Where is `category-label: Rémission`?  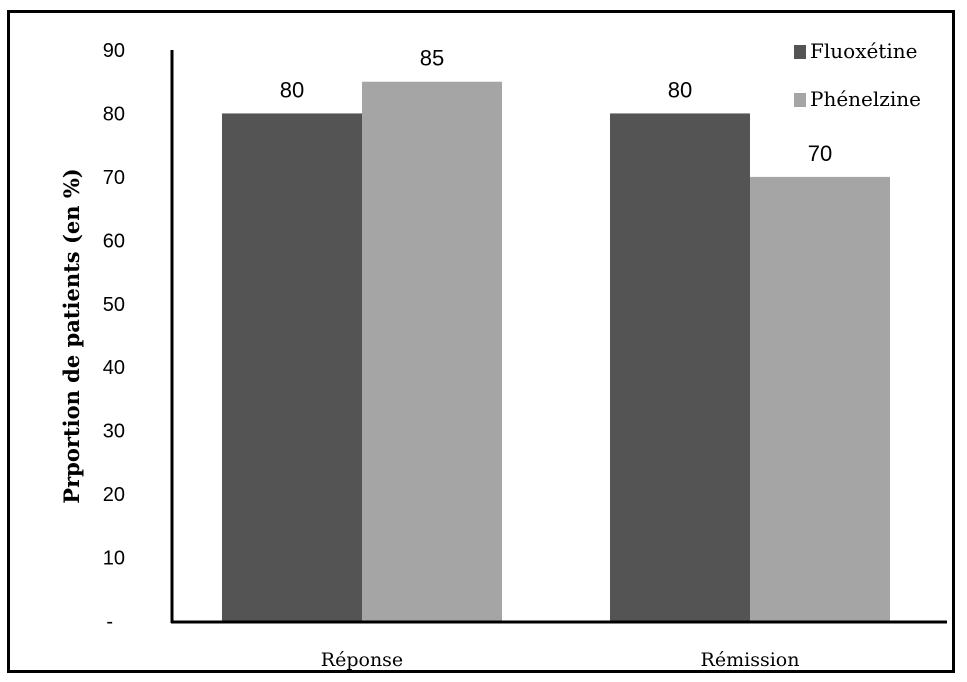
category-label: Rémission is located at coordinates (750, 660).